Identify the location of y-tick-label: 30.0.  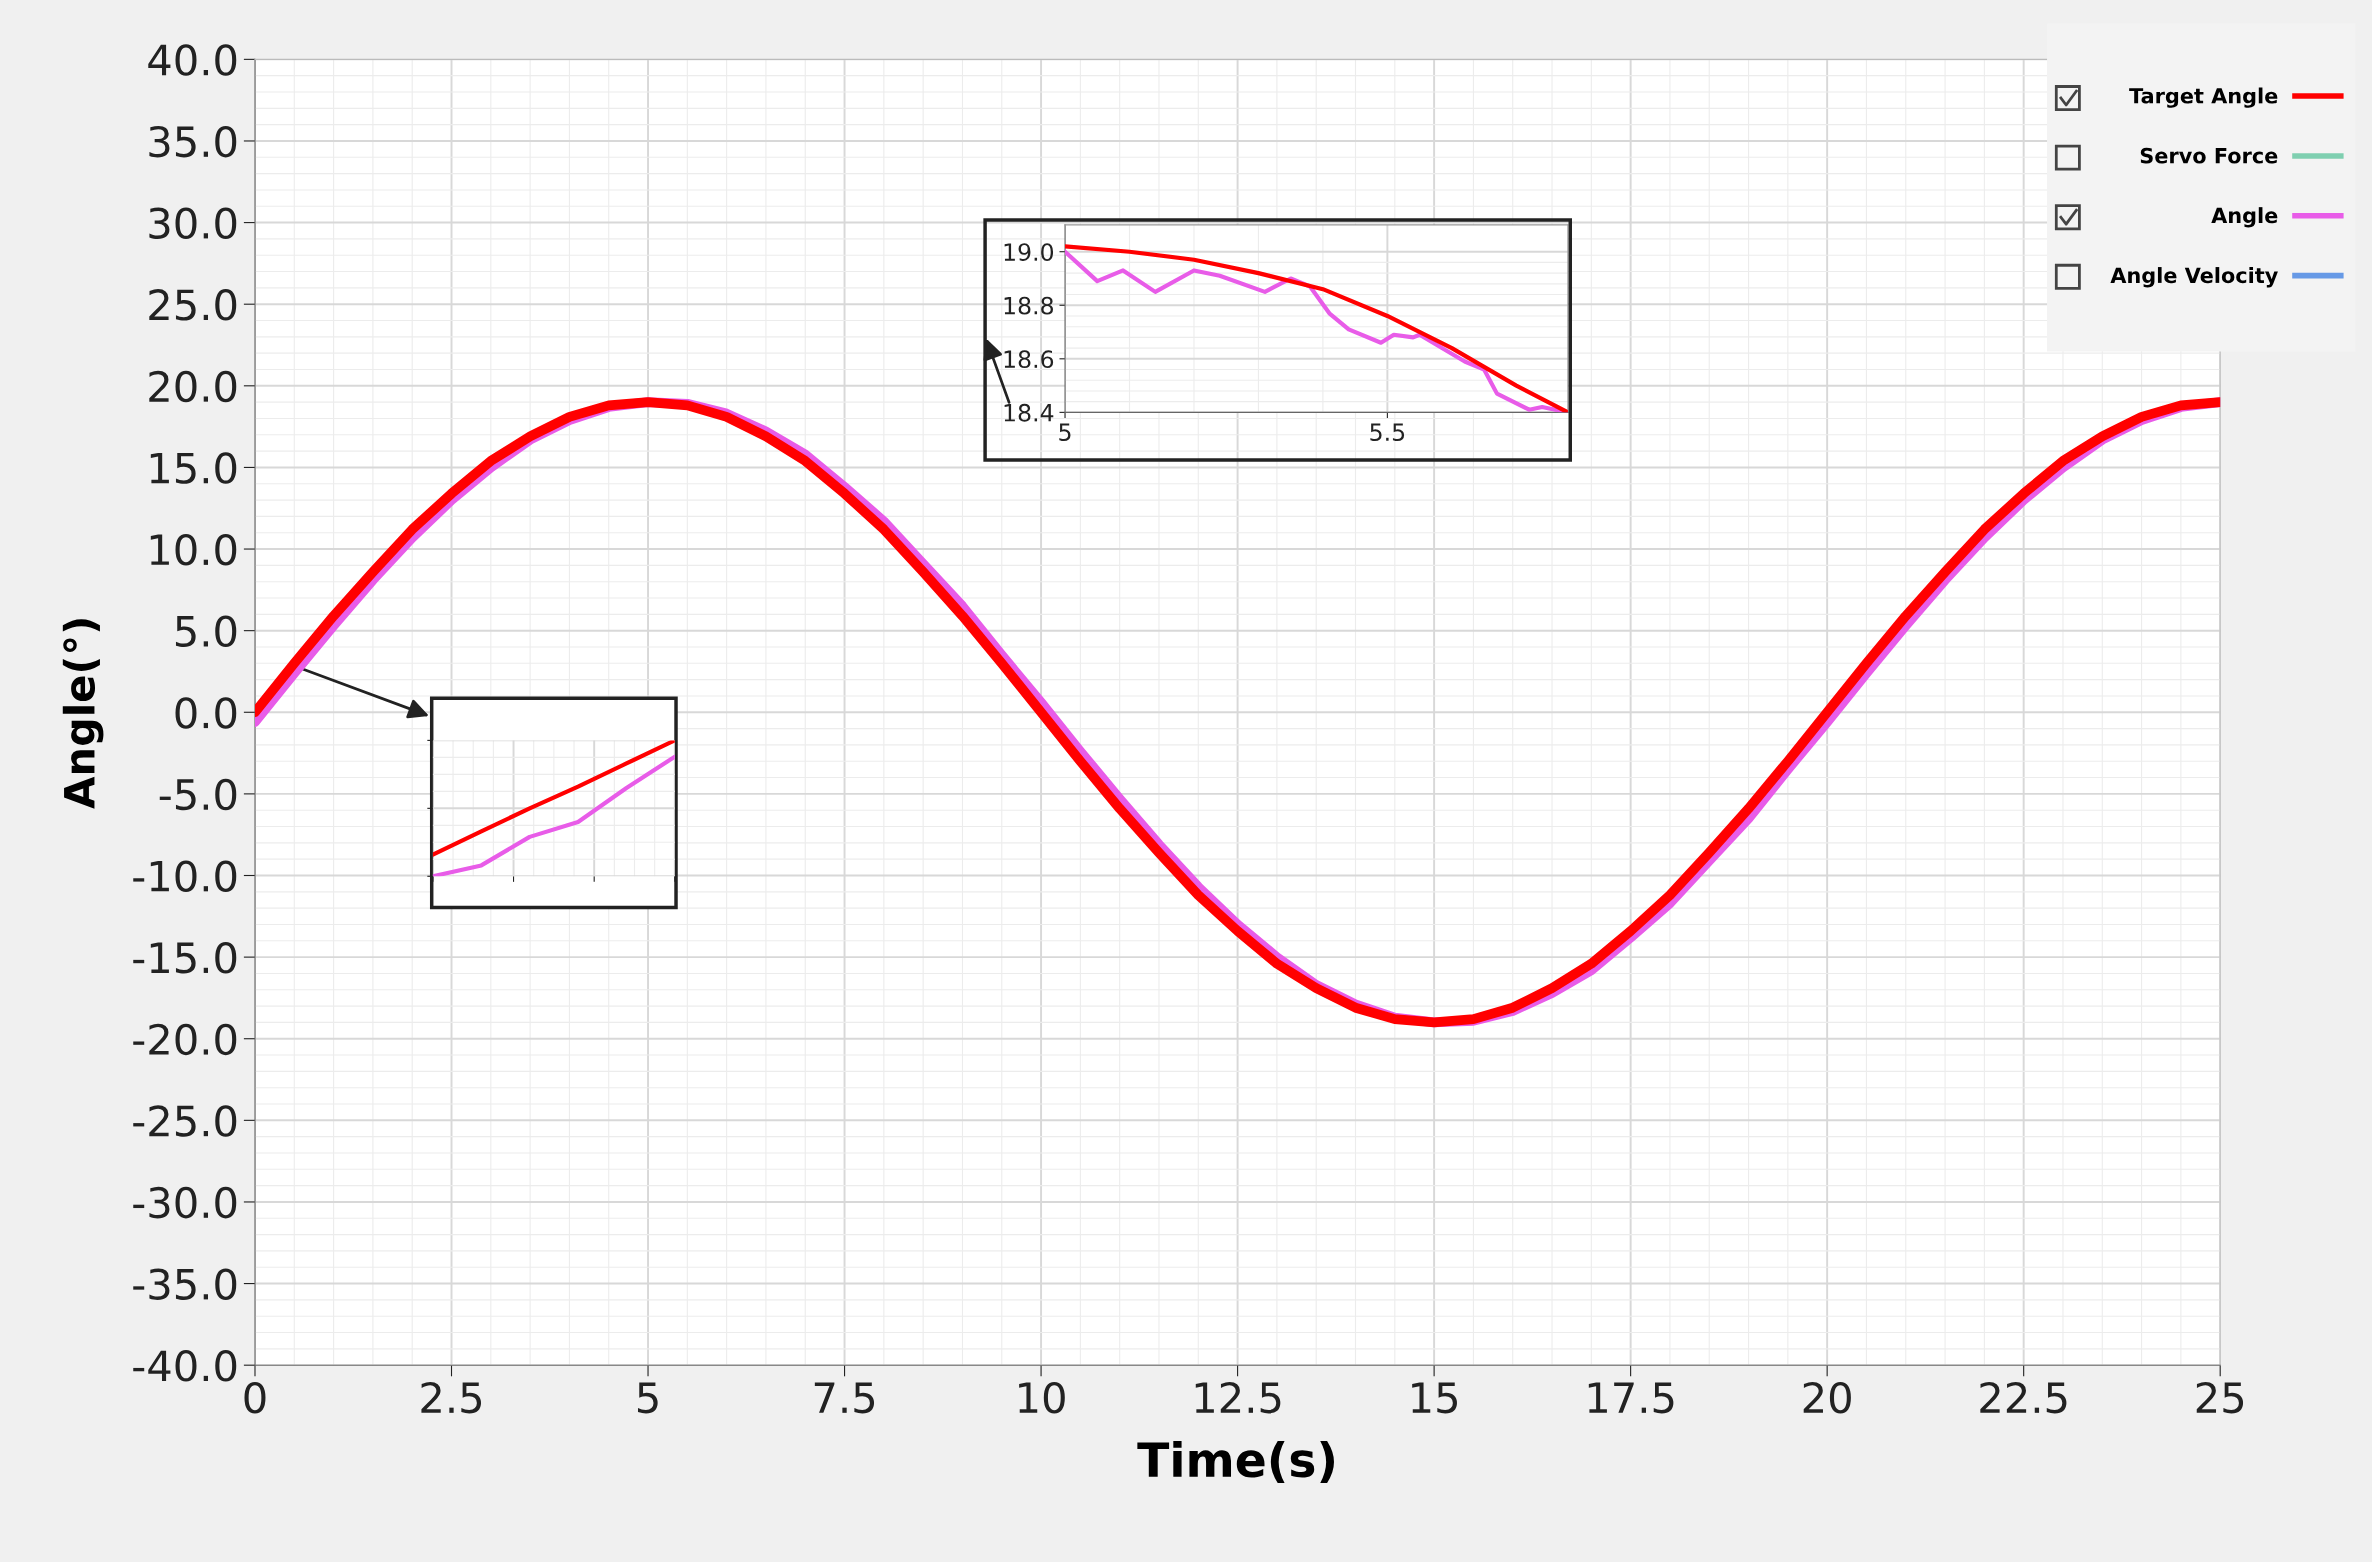
(193, 223).